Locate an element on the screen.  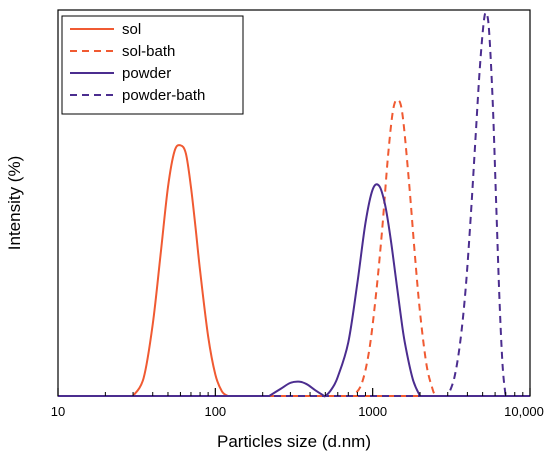
y-axis-label: Intensity (%) is located at coordinates (14, 203).